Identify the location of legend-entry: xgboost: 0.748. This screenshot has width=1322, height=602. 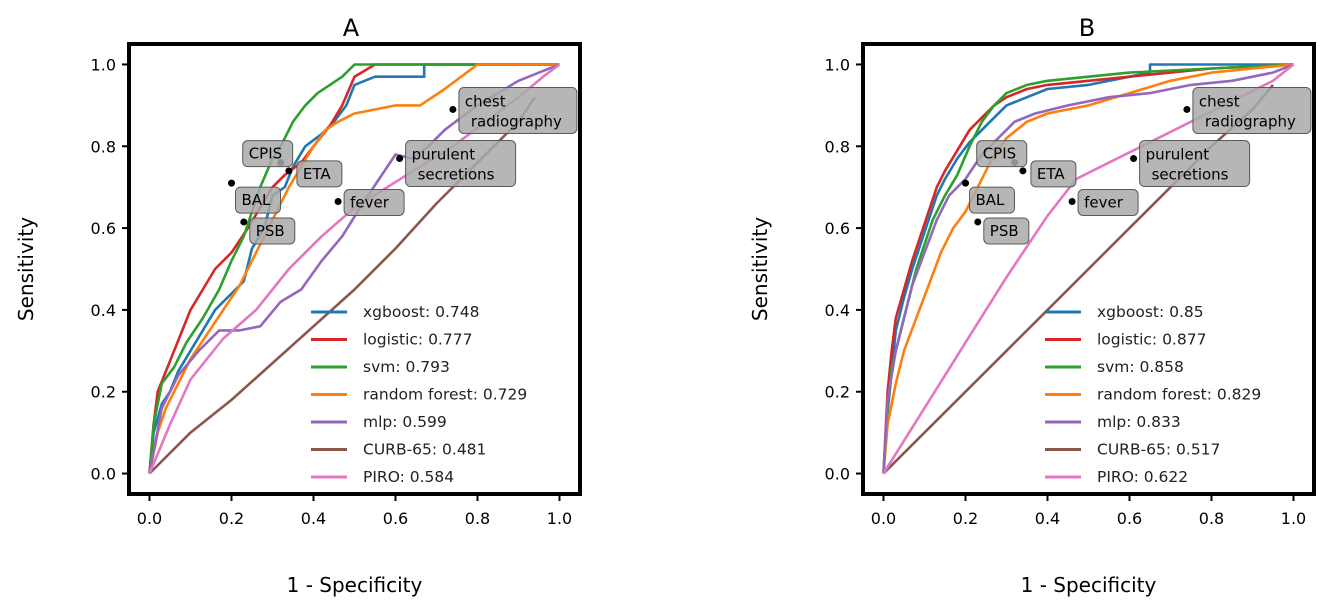
(421, 312).